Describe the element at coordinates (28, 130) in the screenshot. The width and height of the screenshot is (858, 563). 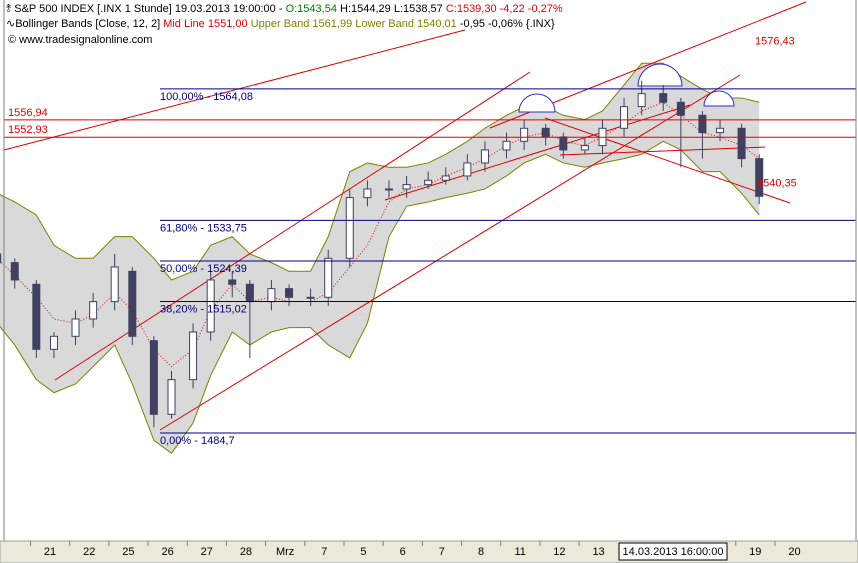
I see `price-line-label: 1552,93` at that location.